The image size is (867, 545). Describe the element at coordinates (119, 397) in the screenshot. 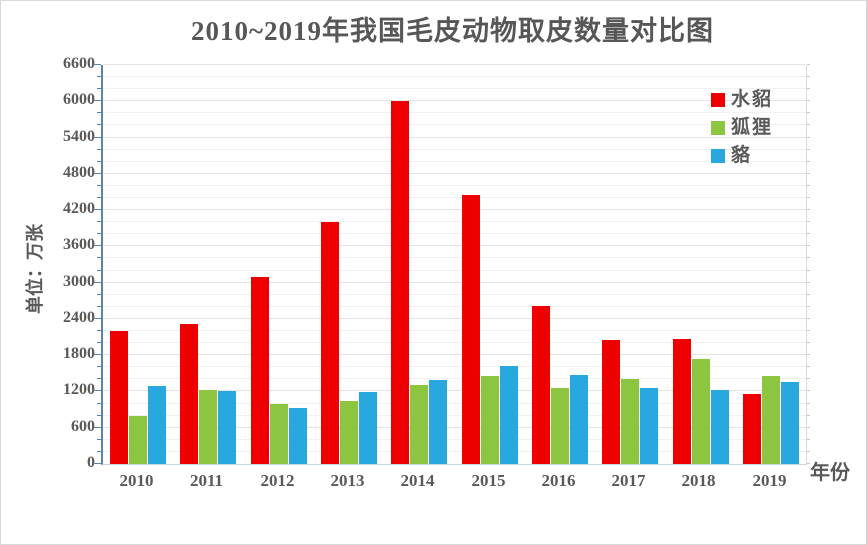

I see `bar-水貂-2010` at that location.